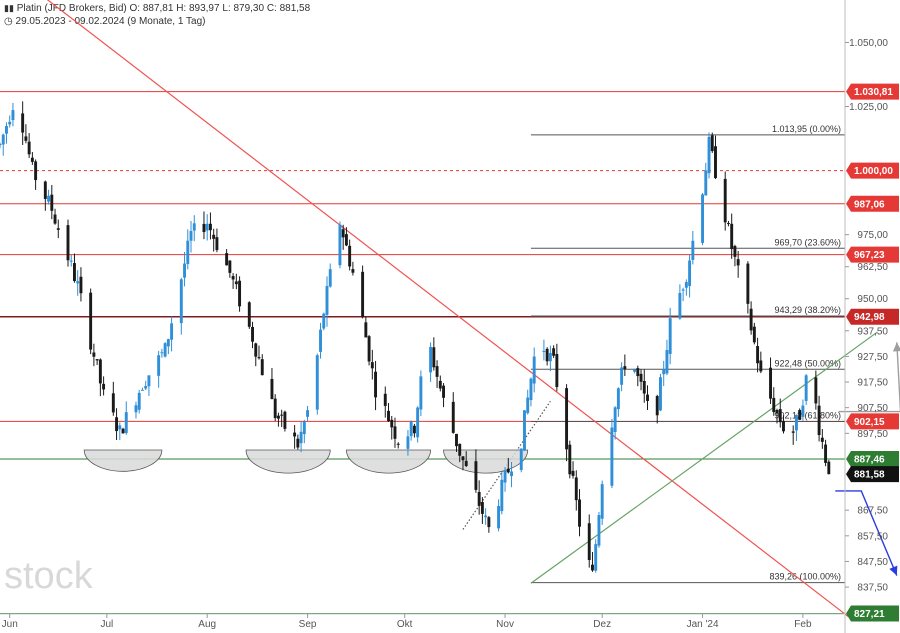  Describe the element at coordinates (422, 621) in the screenshot. I see `time-axis: Jun Jul Aug Sep Okt Nov Dez Jan '24 Feb` at that location.